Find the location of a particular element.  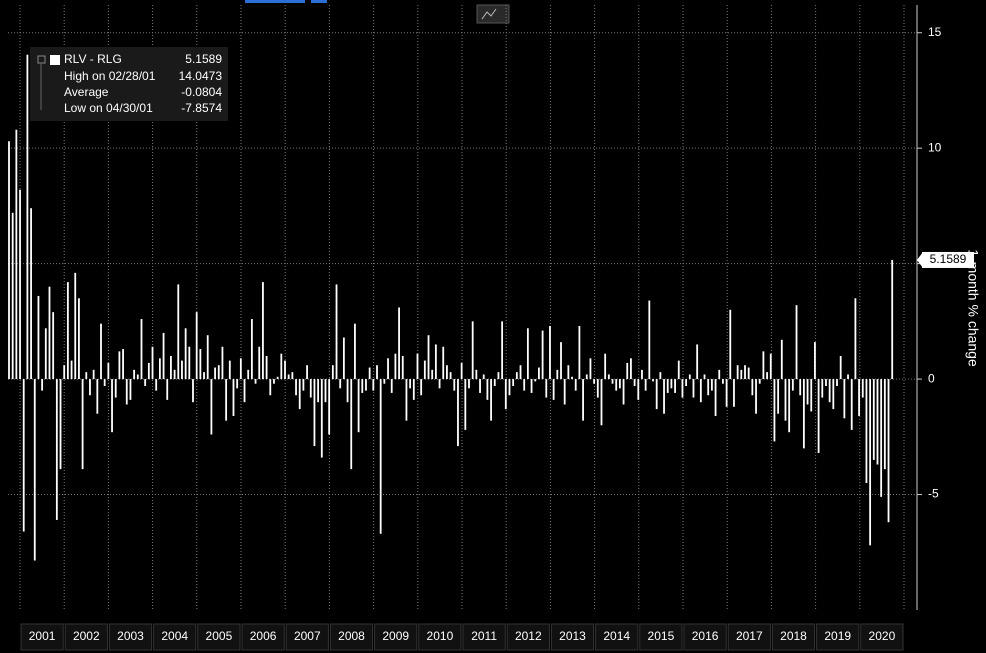

y-tick-label: -5 is located at coordinates (933, 494).